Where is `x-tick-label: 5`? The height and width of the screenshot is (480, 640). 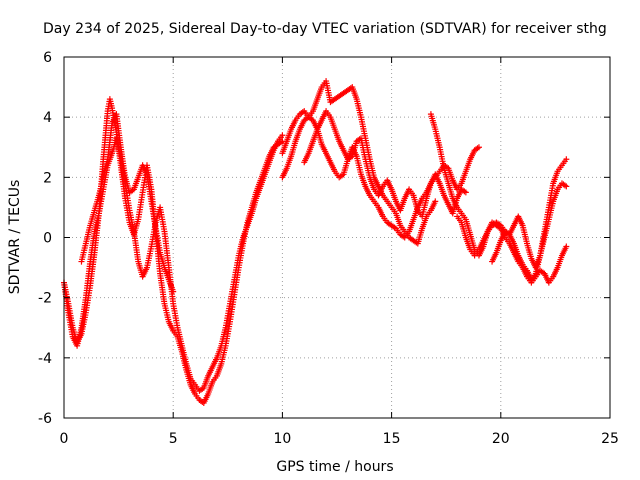
x-tick-label: 5 is located at coordinates (173, 439).